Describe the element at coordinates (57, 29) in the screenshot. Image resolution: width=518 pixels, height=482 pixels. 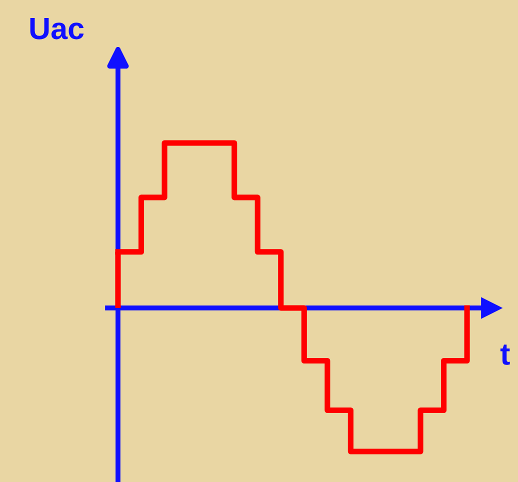
I see `y-axis-title: Uac` at that location.